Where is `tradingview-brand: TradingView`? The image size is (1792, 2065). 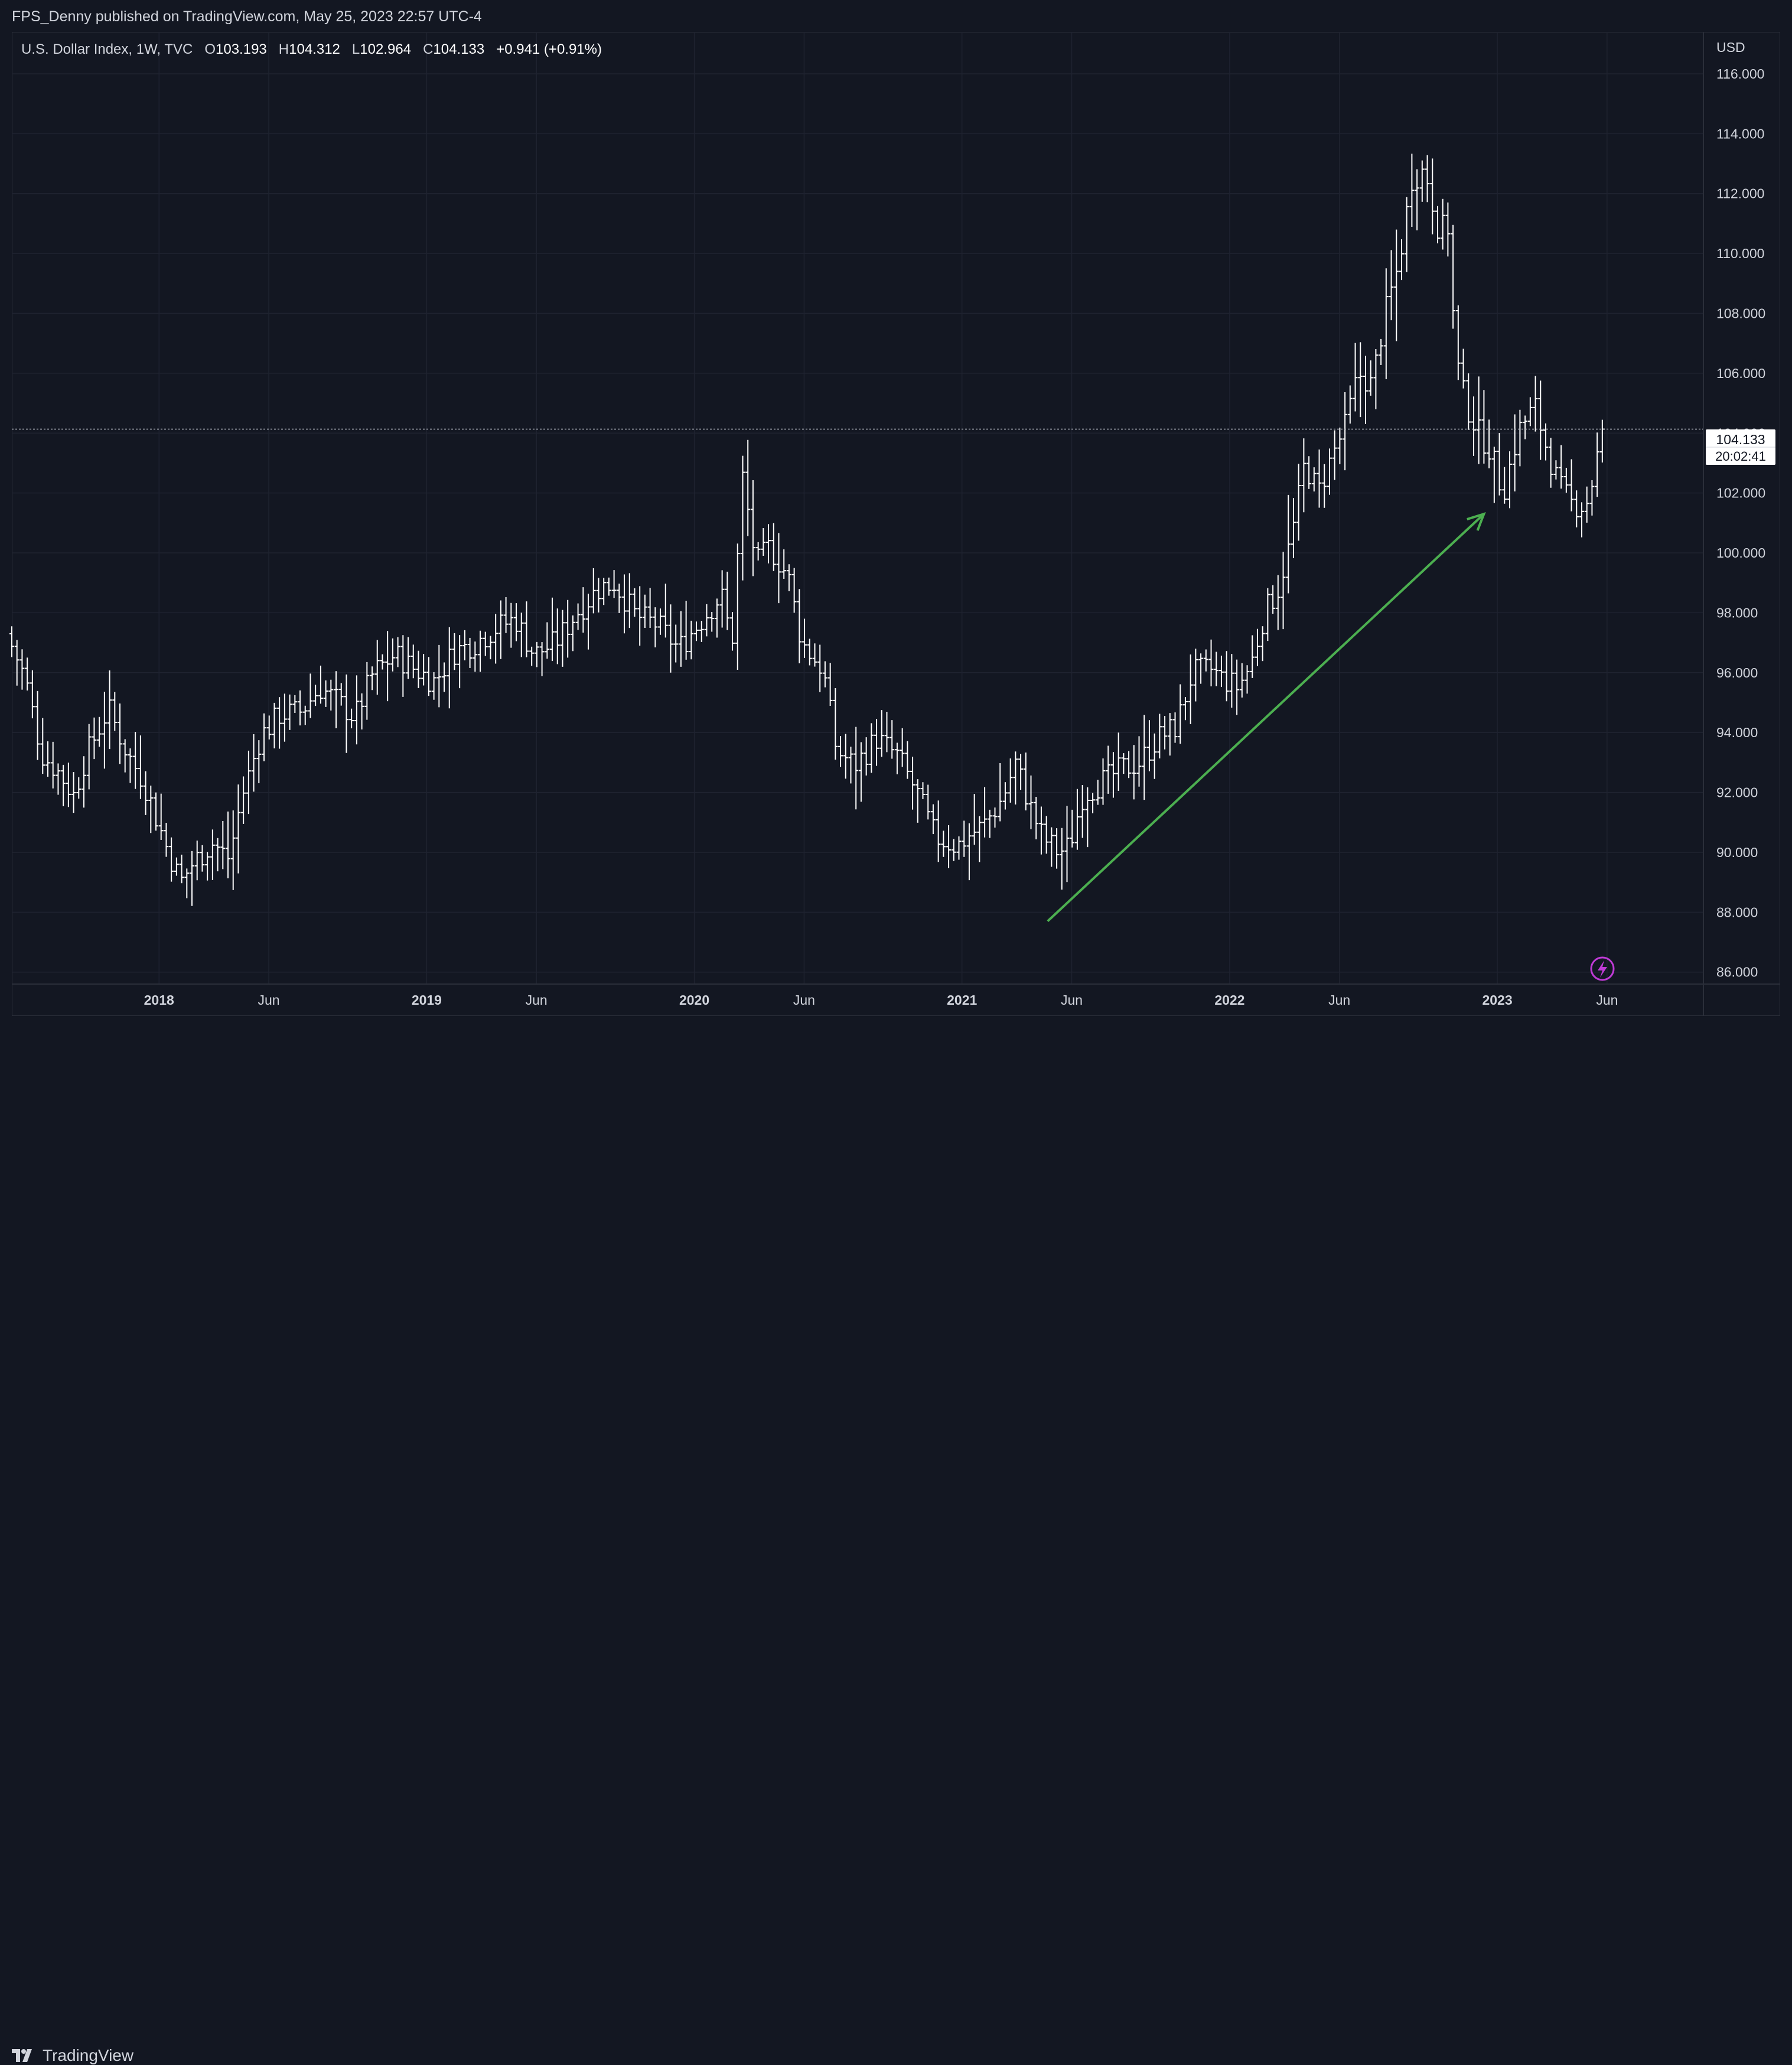 tradingview-brand: TradingView is located at coordinates (73, 2055).